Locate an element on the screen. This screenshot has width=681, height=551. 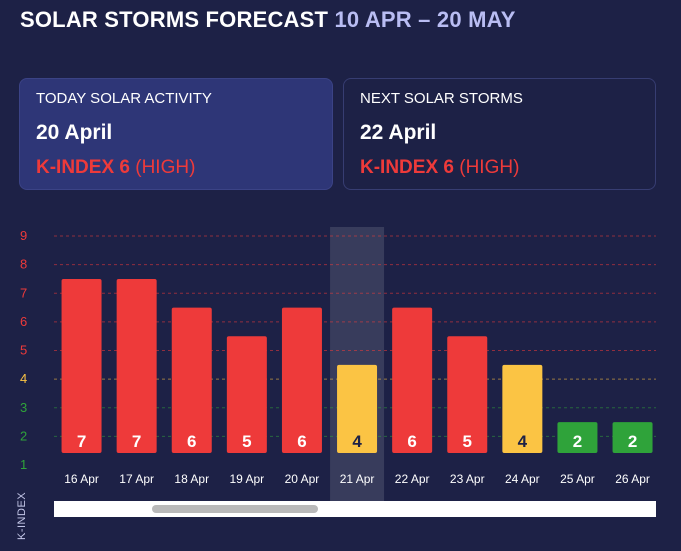
y-tick-label: 7 is located at coordinates (23, 292).